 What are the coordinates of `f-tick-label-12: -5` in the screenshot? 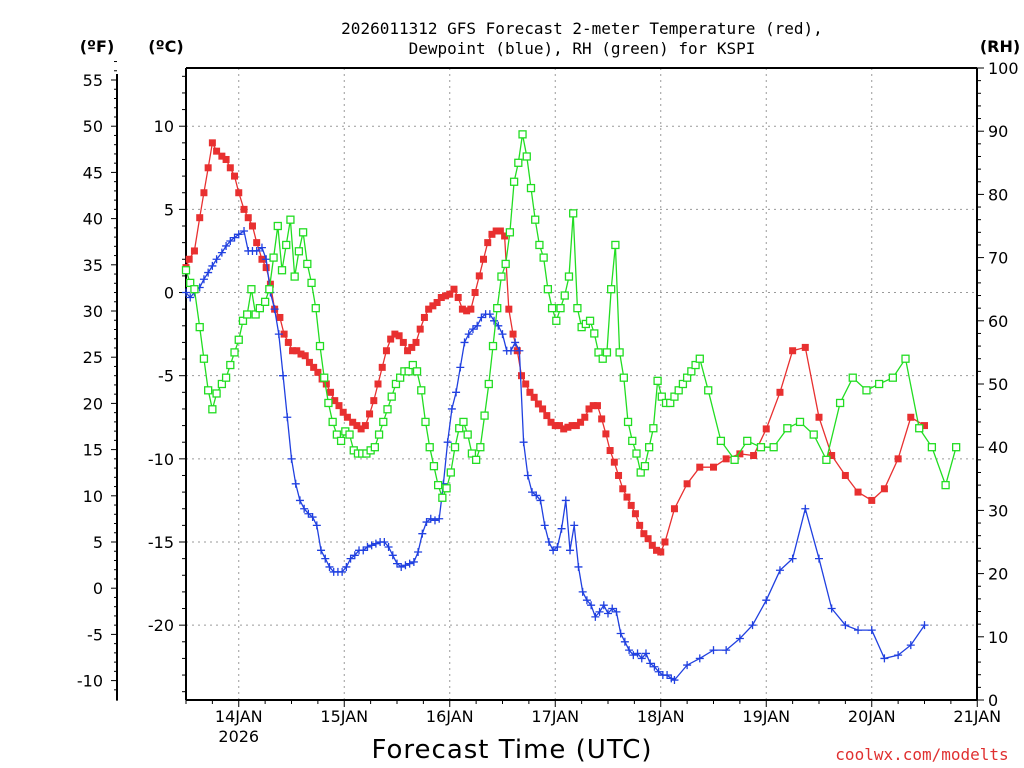 It's located at (95, 634).